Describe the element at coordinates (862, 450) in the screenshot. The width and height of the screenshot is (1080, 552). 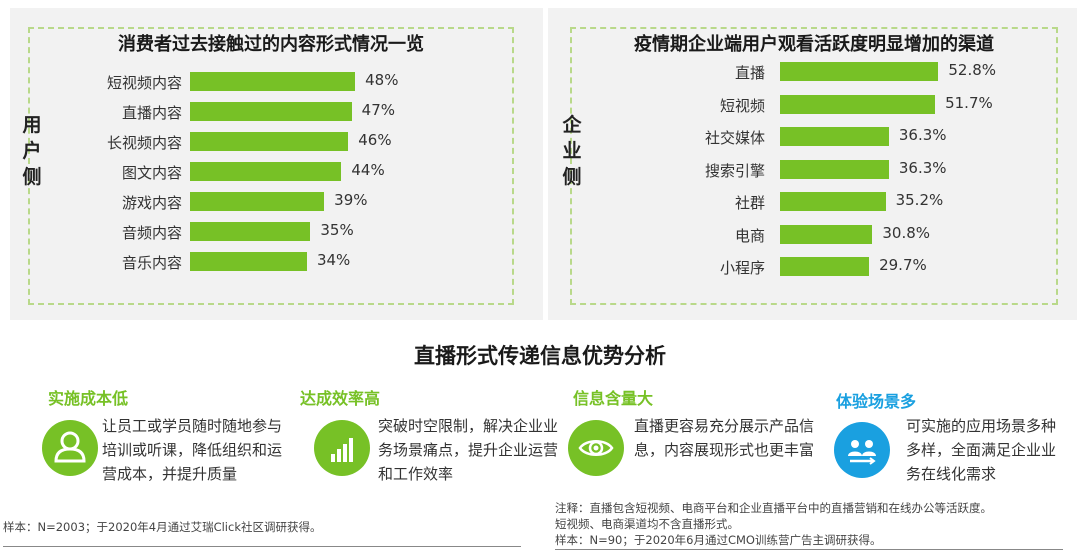
I see `scenes-icon` at that location.